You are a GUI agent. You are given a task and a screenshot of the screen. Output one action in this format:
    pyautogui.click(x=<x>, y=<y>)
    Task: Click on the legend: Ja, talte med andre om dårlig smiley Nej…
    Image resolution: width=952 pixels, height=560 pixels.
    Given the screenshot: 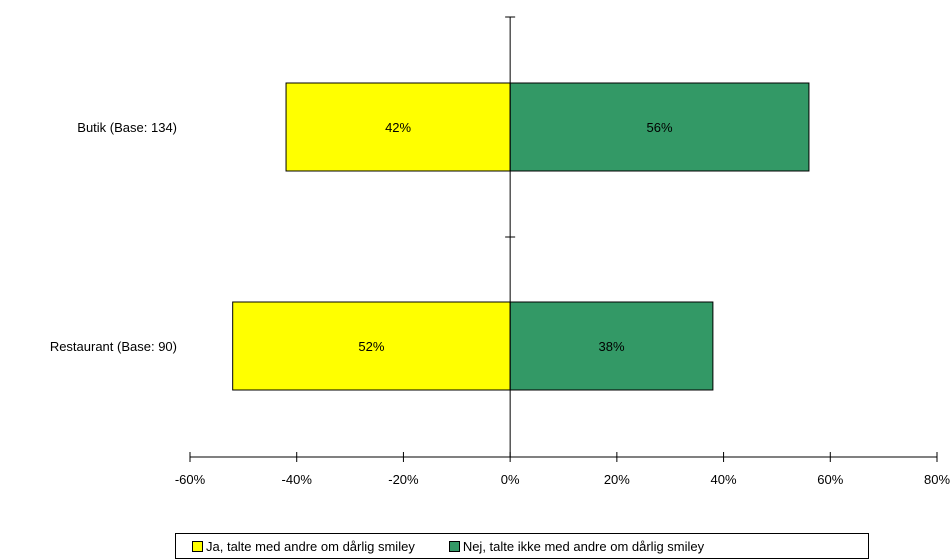 What is the action you would take?
    pyautogui.click(x=522, y=546)
    